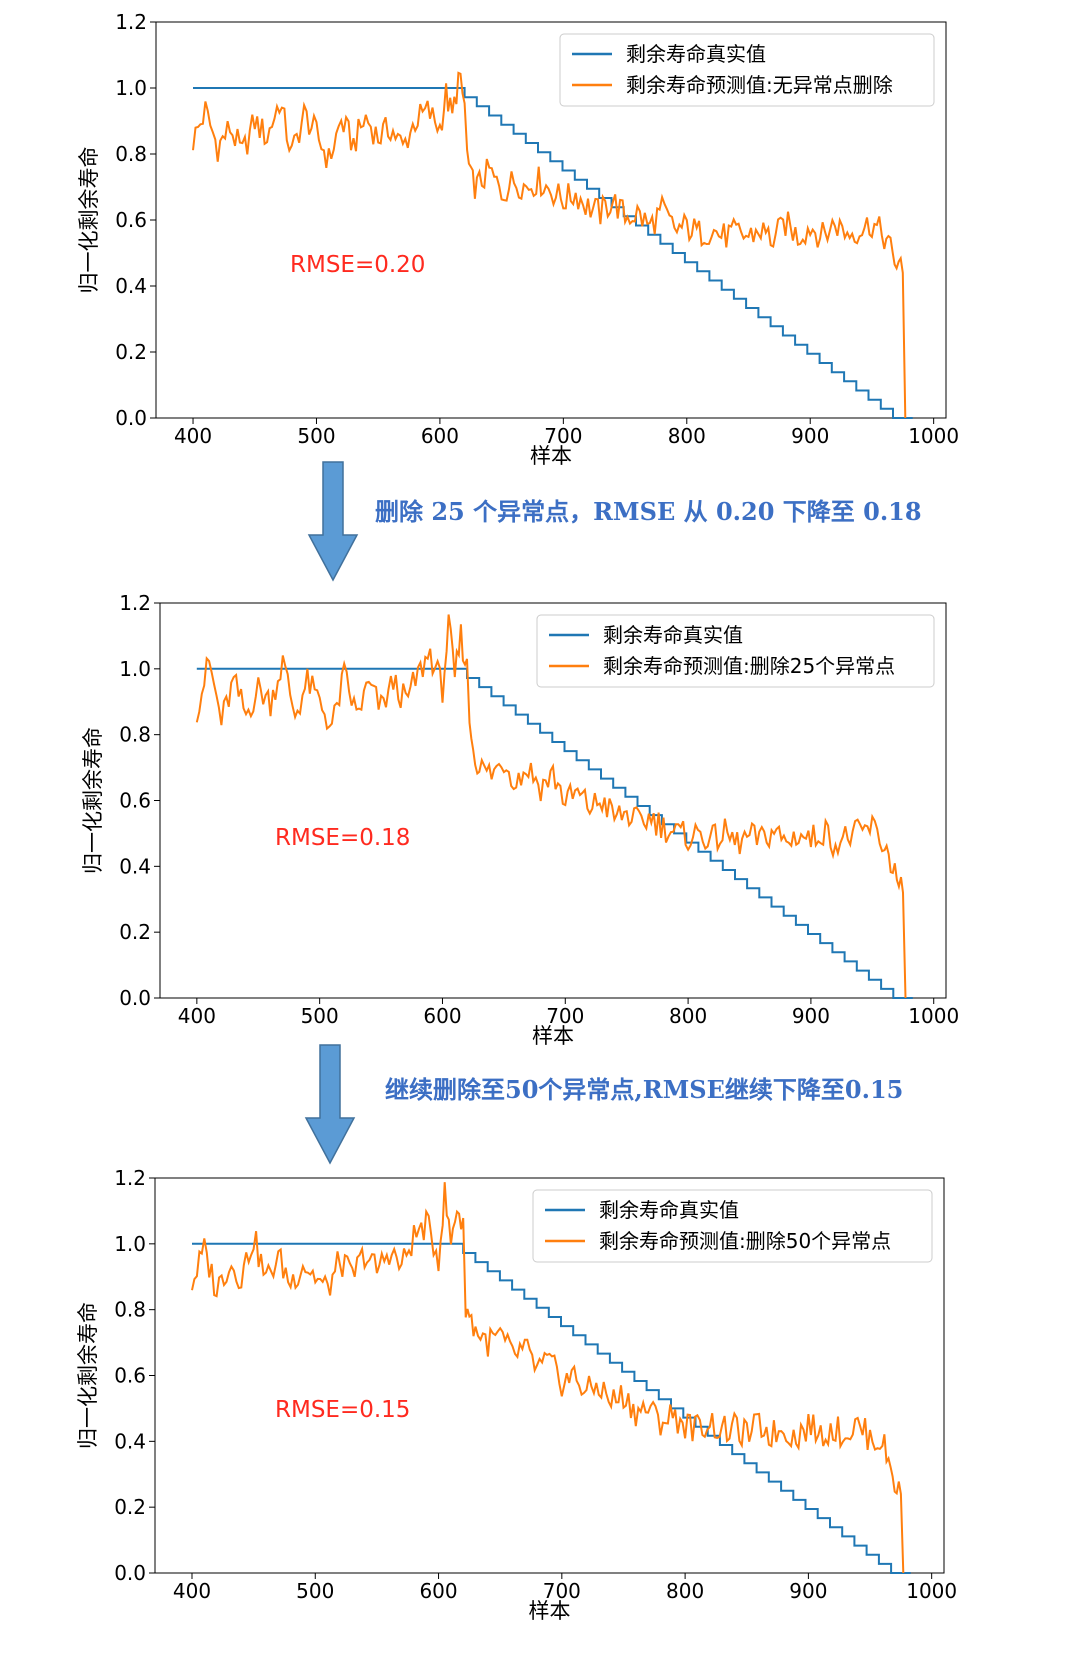 This screenshot has height=1675, width=1080. I want to click on caption-step-1: 删除 25 个异常点，RMSE 从 0.20 下降至 0.18, so click(648, 511).